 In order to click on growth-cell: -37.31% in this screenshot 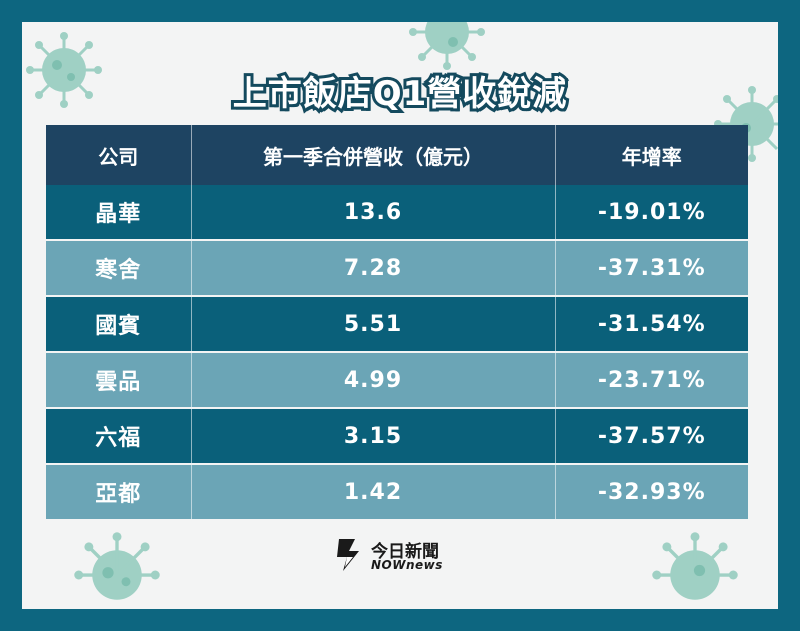, I will do `click(651, 268)`.